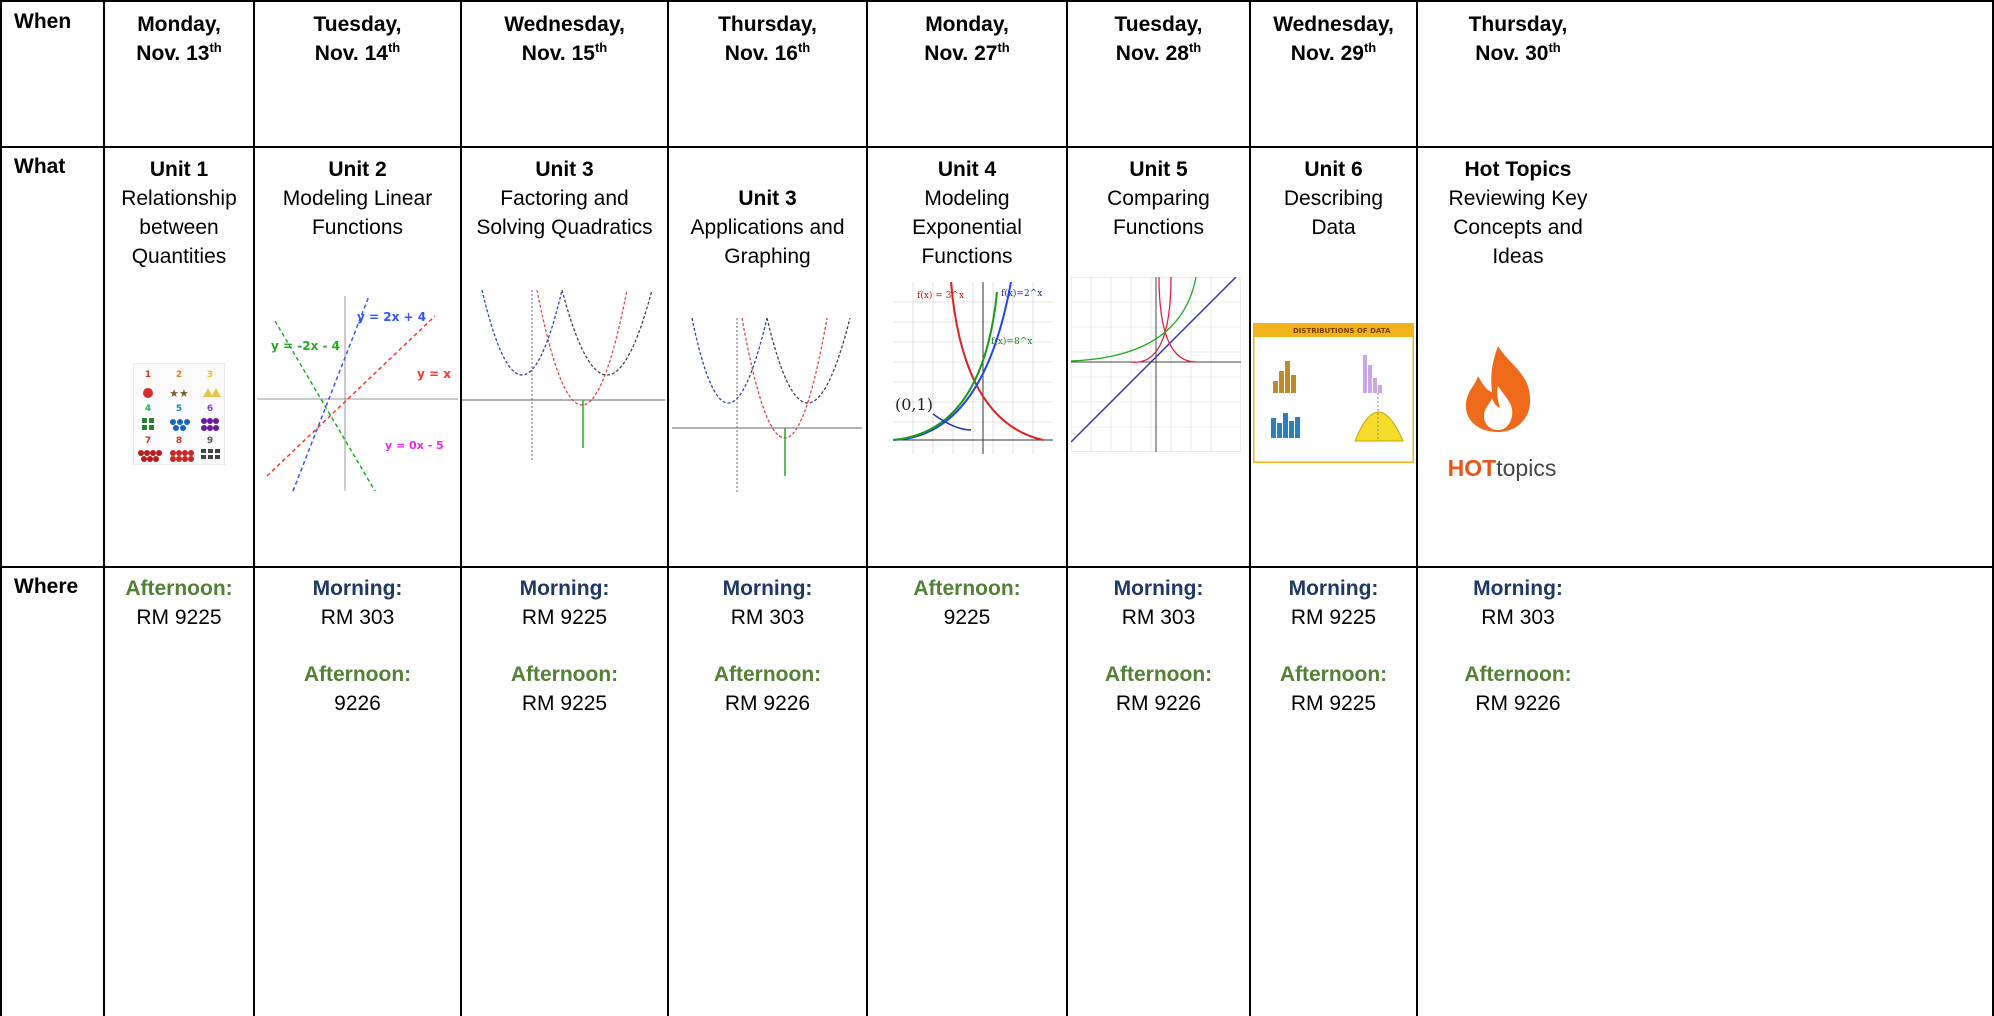 The height and width of the screenshot is (1016, 1994). What do you see at coordinates (914, 404) in the screenshot?
I see `point-label: (0,1)` at bounding box center [914, 404].